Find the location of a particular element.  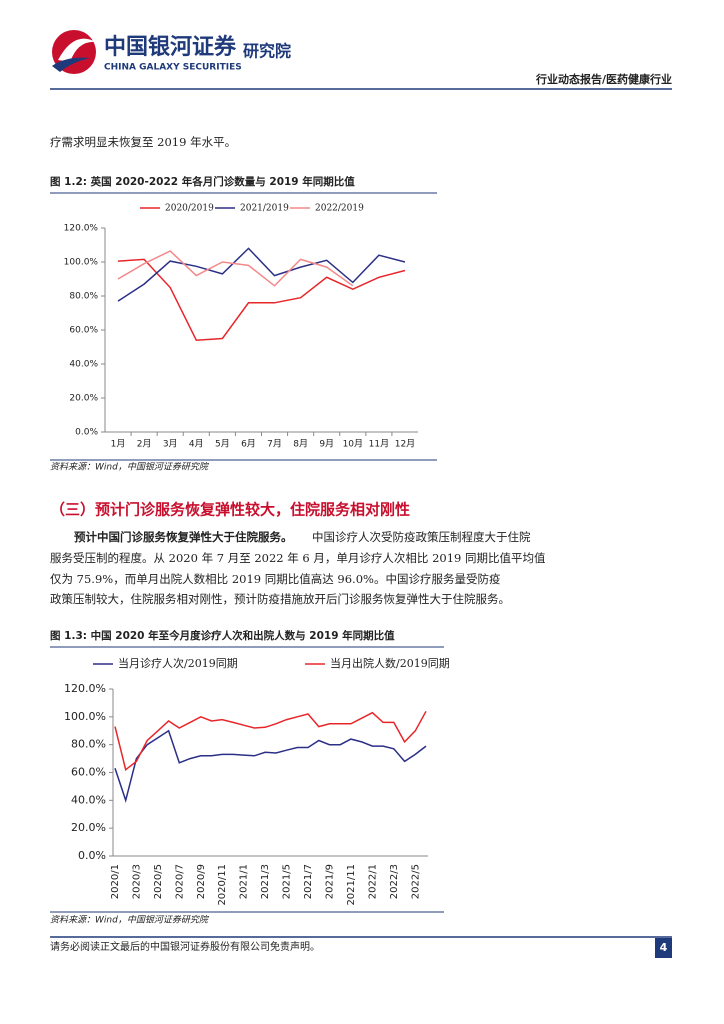

x-tick-label: 7月 is located at coordinates (274, 444).